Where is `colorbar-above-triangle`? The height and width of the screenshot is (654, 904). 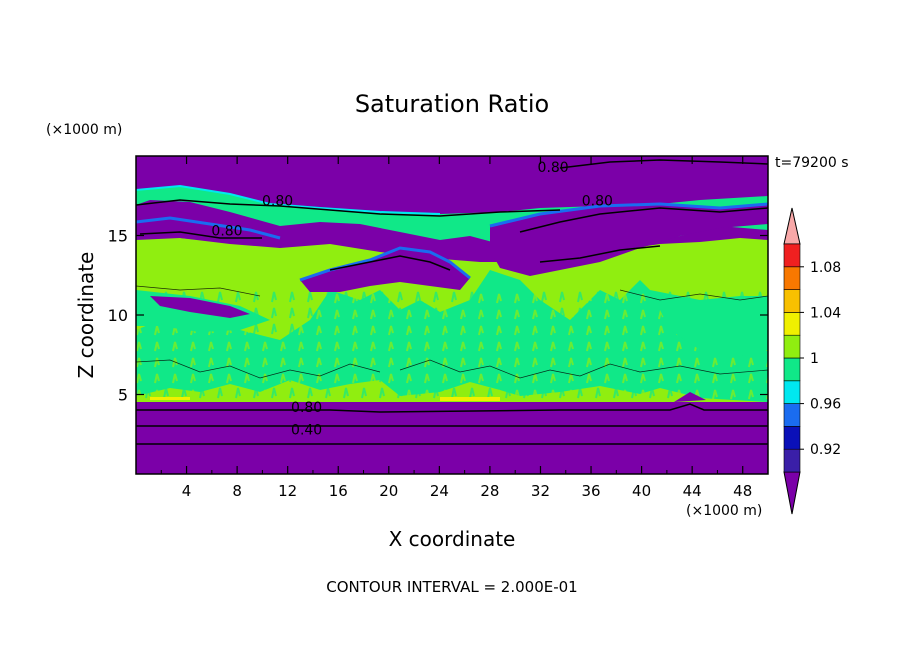
colorbar-above-triangle is located at coordinates (792, 226).